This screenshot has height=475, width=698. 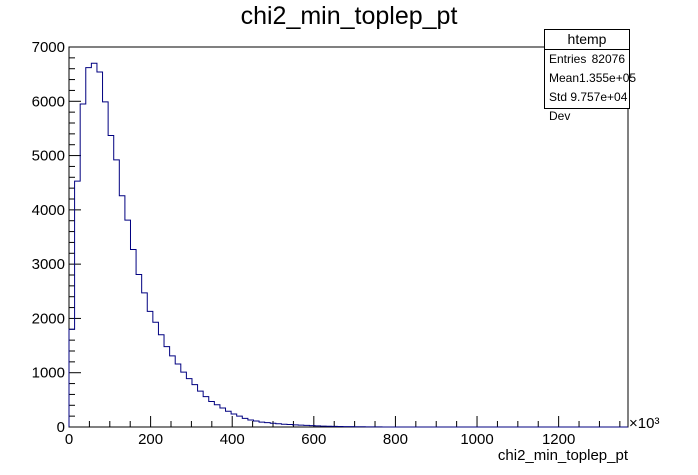 What do you see at coordinates (395, 439) in the screenshot?
I see `x-tick-label: 800` at bounding box center [395, 439].